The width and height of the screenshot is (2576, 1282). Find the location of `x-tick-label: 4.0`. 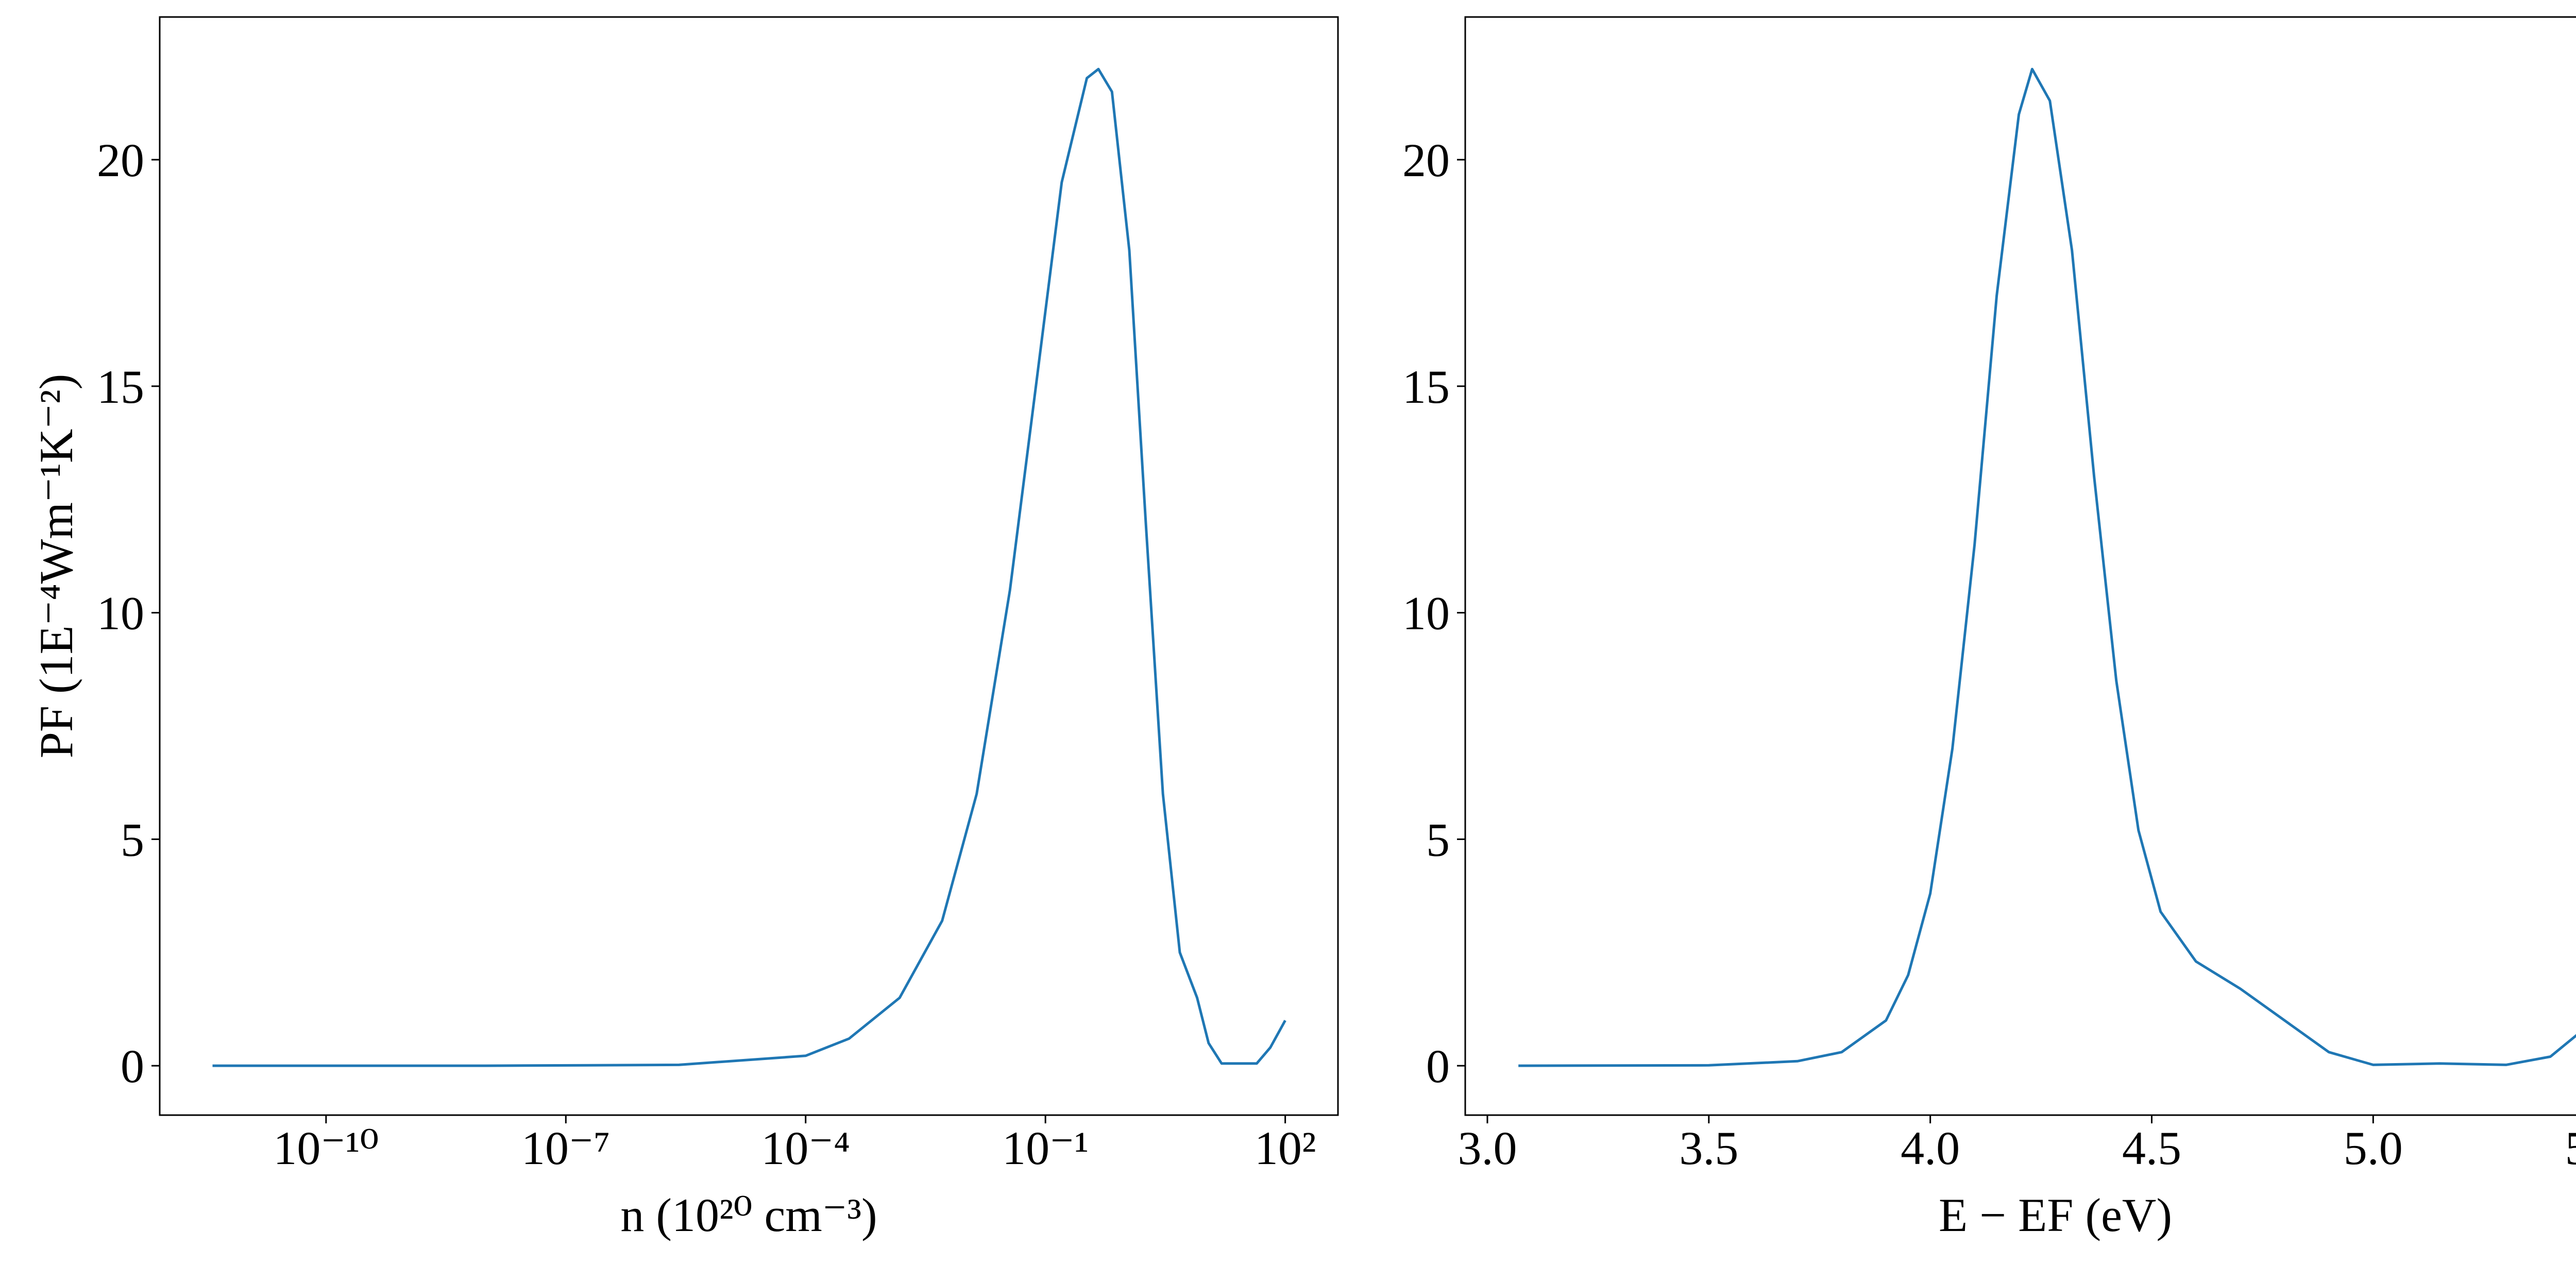

x-tick-label: 4.0 is located at coordinates (1930, 1148).